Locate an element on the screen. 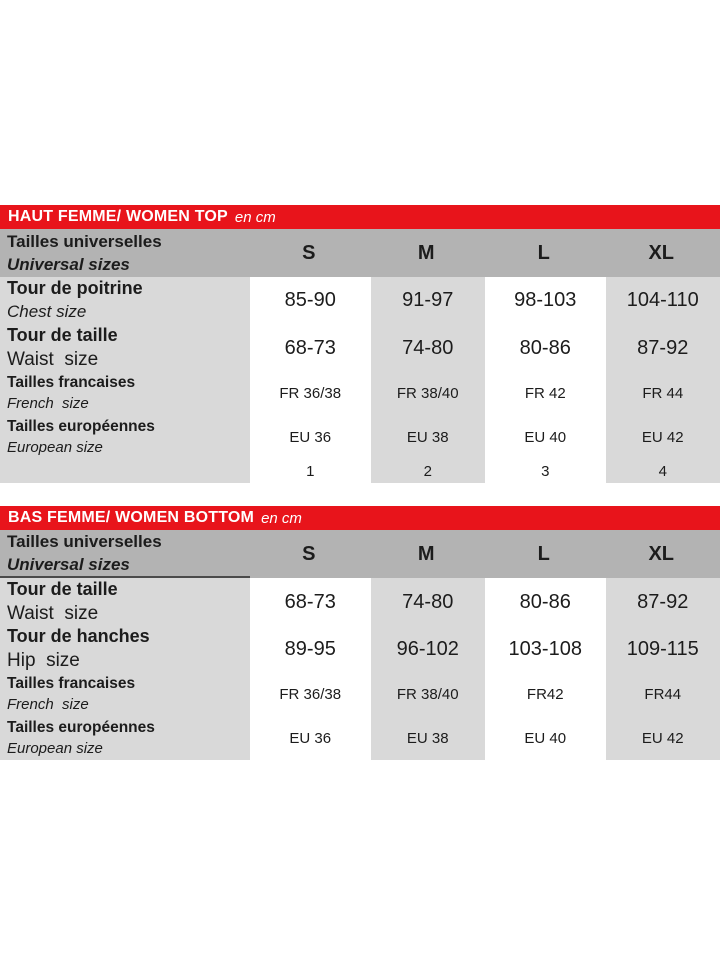  value-cell-xl: 4 is located at coordinates (661, 471).